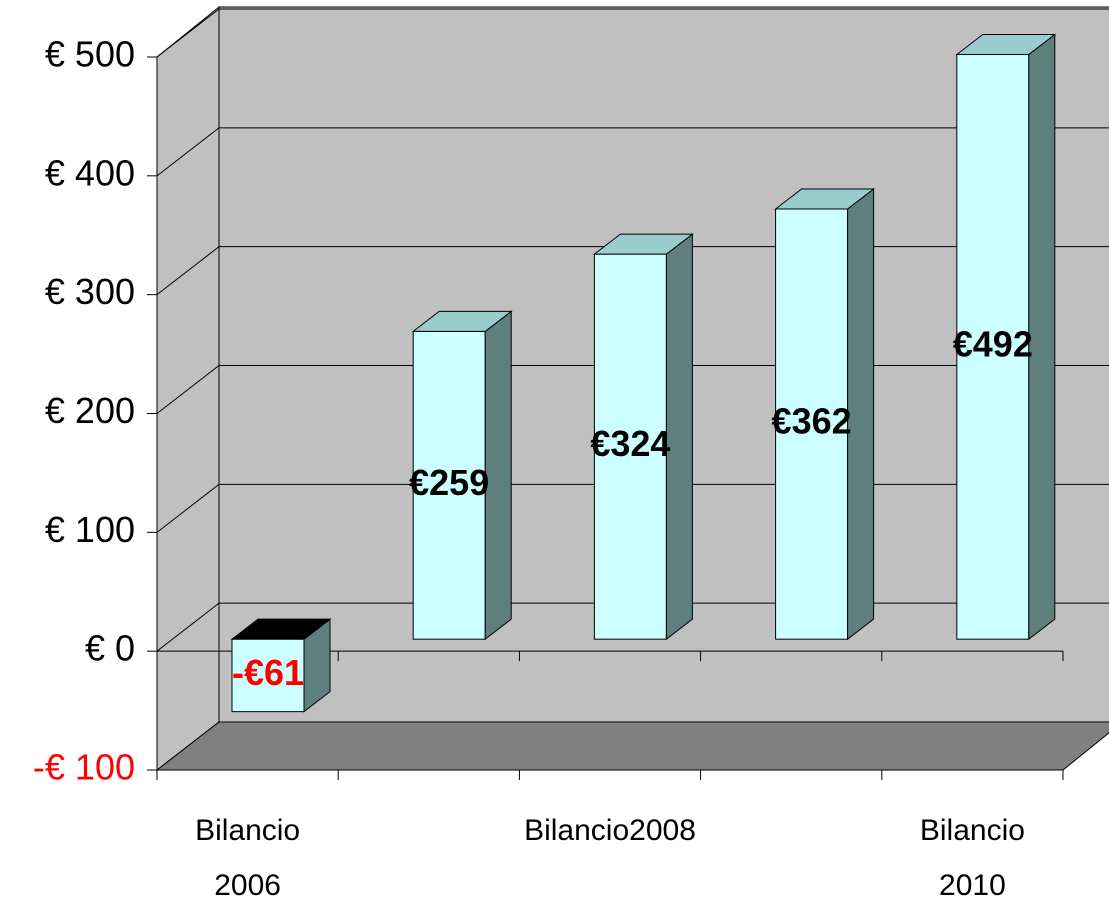 The image size is (1109, 908). What do you see at coordinates (268, 672) in the screenshot?
I see `data-label: -€61` at bounding box center [268, 672].